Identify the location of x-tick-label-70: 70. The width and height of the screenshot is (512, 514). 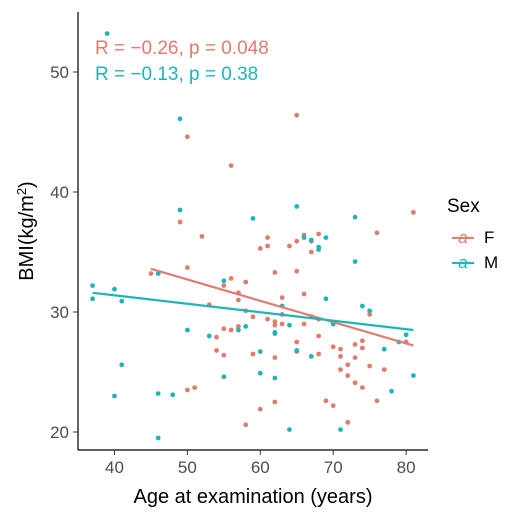
(333, 467).